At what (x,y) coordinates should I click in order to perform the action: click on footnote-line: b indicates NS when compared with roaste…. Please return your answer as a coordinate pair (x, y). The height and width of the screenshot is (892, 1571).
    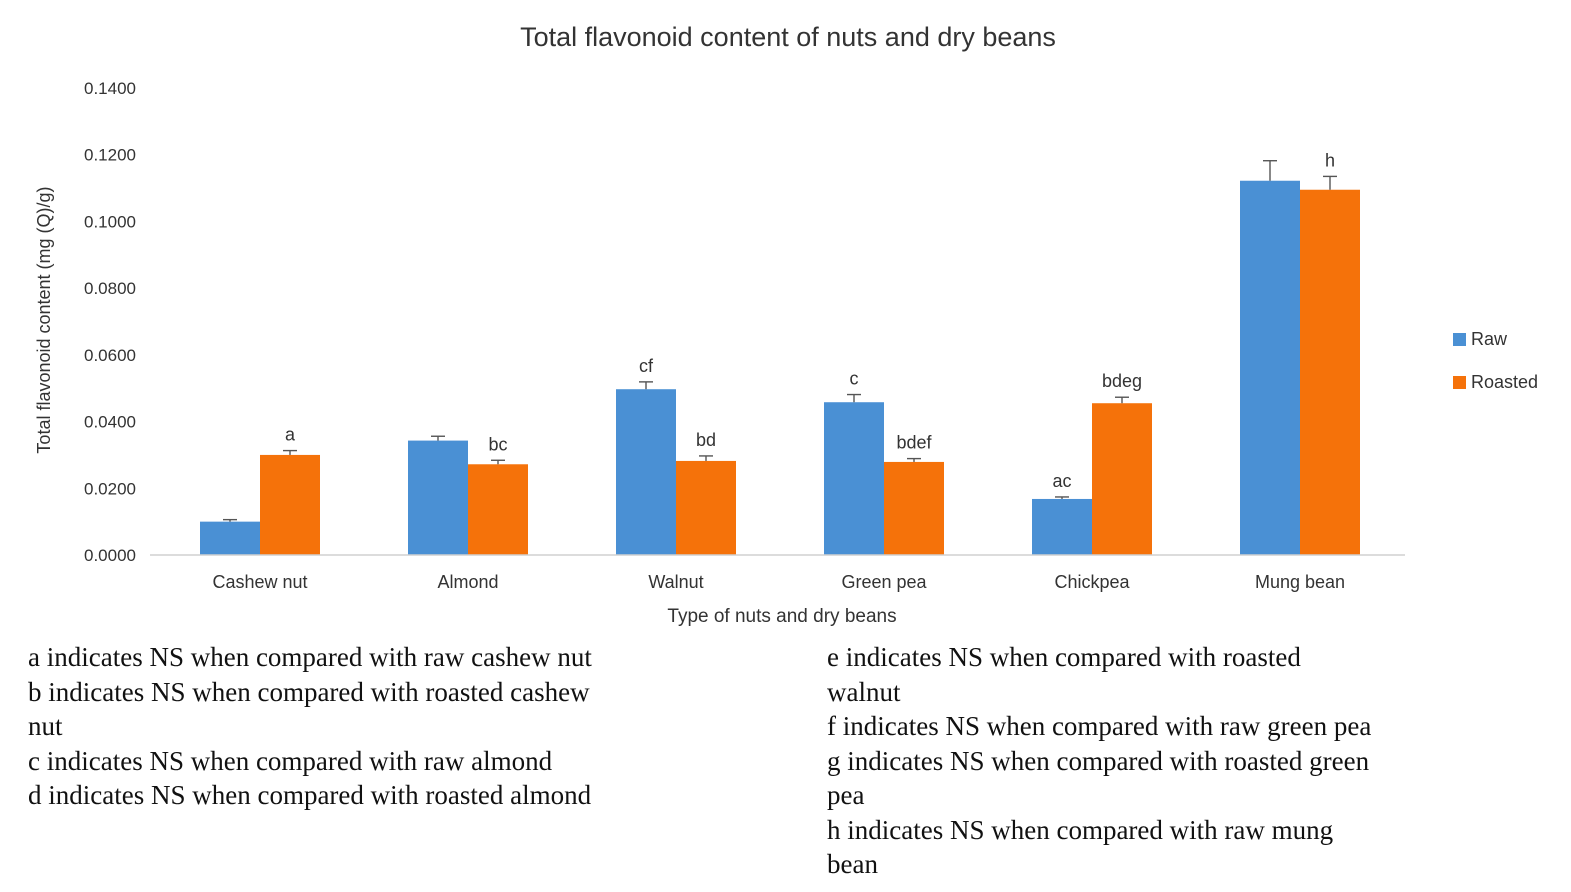
    Looking at the image, I should click on (309, 691).